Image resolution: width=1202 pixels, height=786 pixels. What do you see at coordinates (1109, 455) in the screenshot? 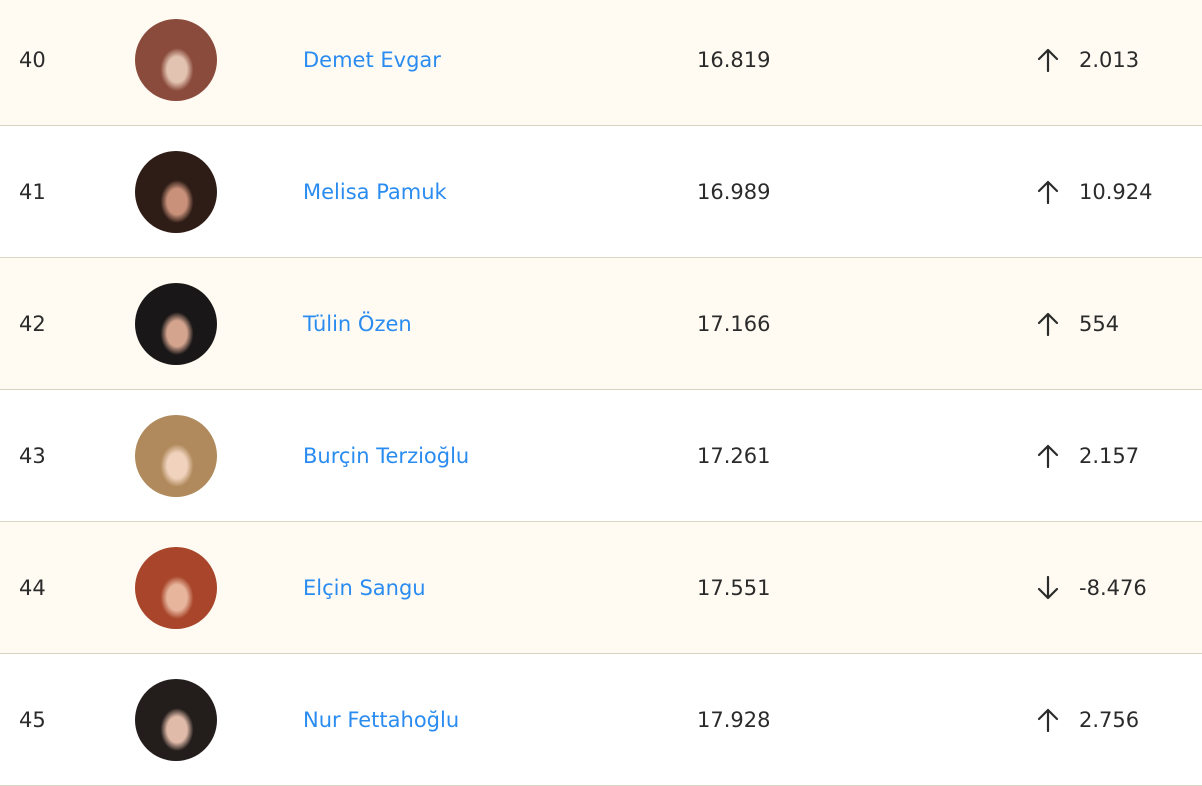
I see `rank-change: 2.157` at bounding box center [1109, 455].